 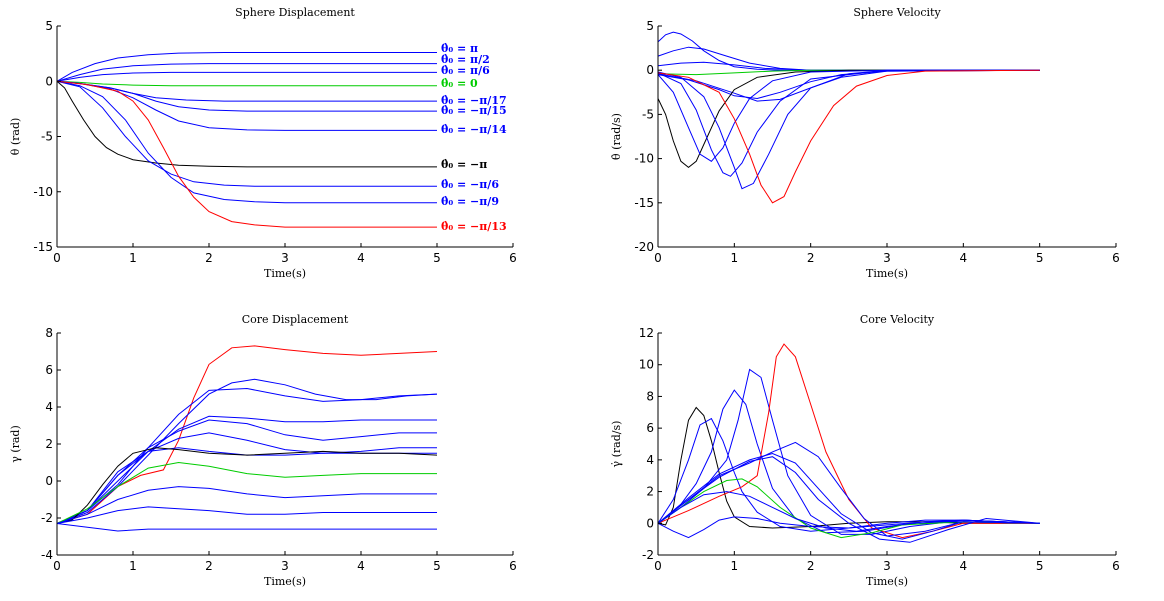 I want to click on series-annotation: θ̇₀ = −π/15, so click(x=474, y=110).